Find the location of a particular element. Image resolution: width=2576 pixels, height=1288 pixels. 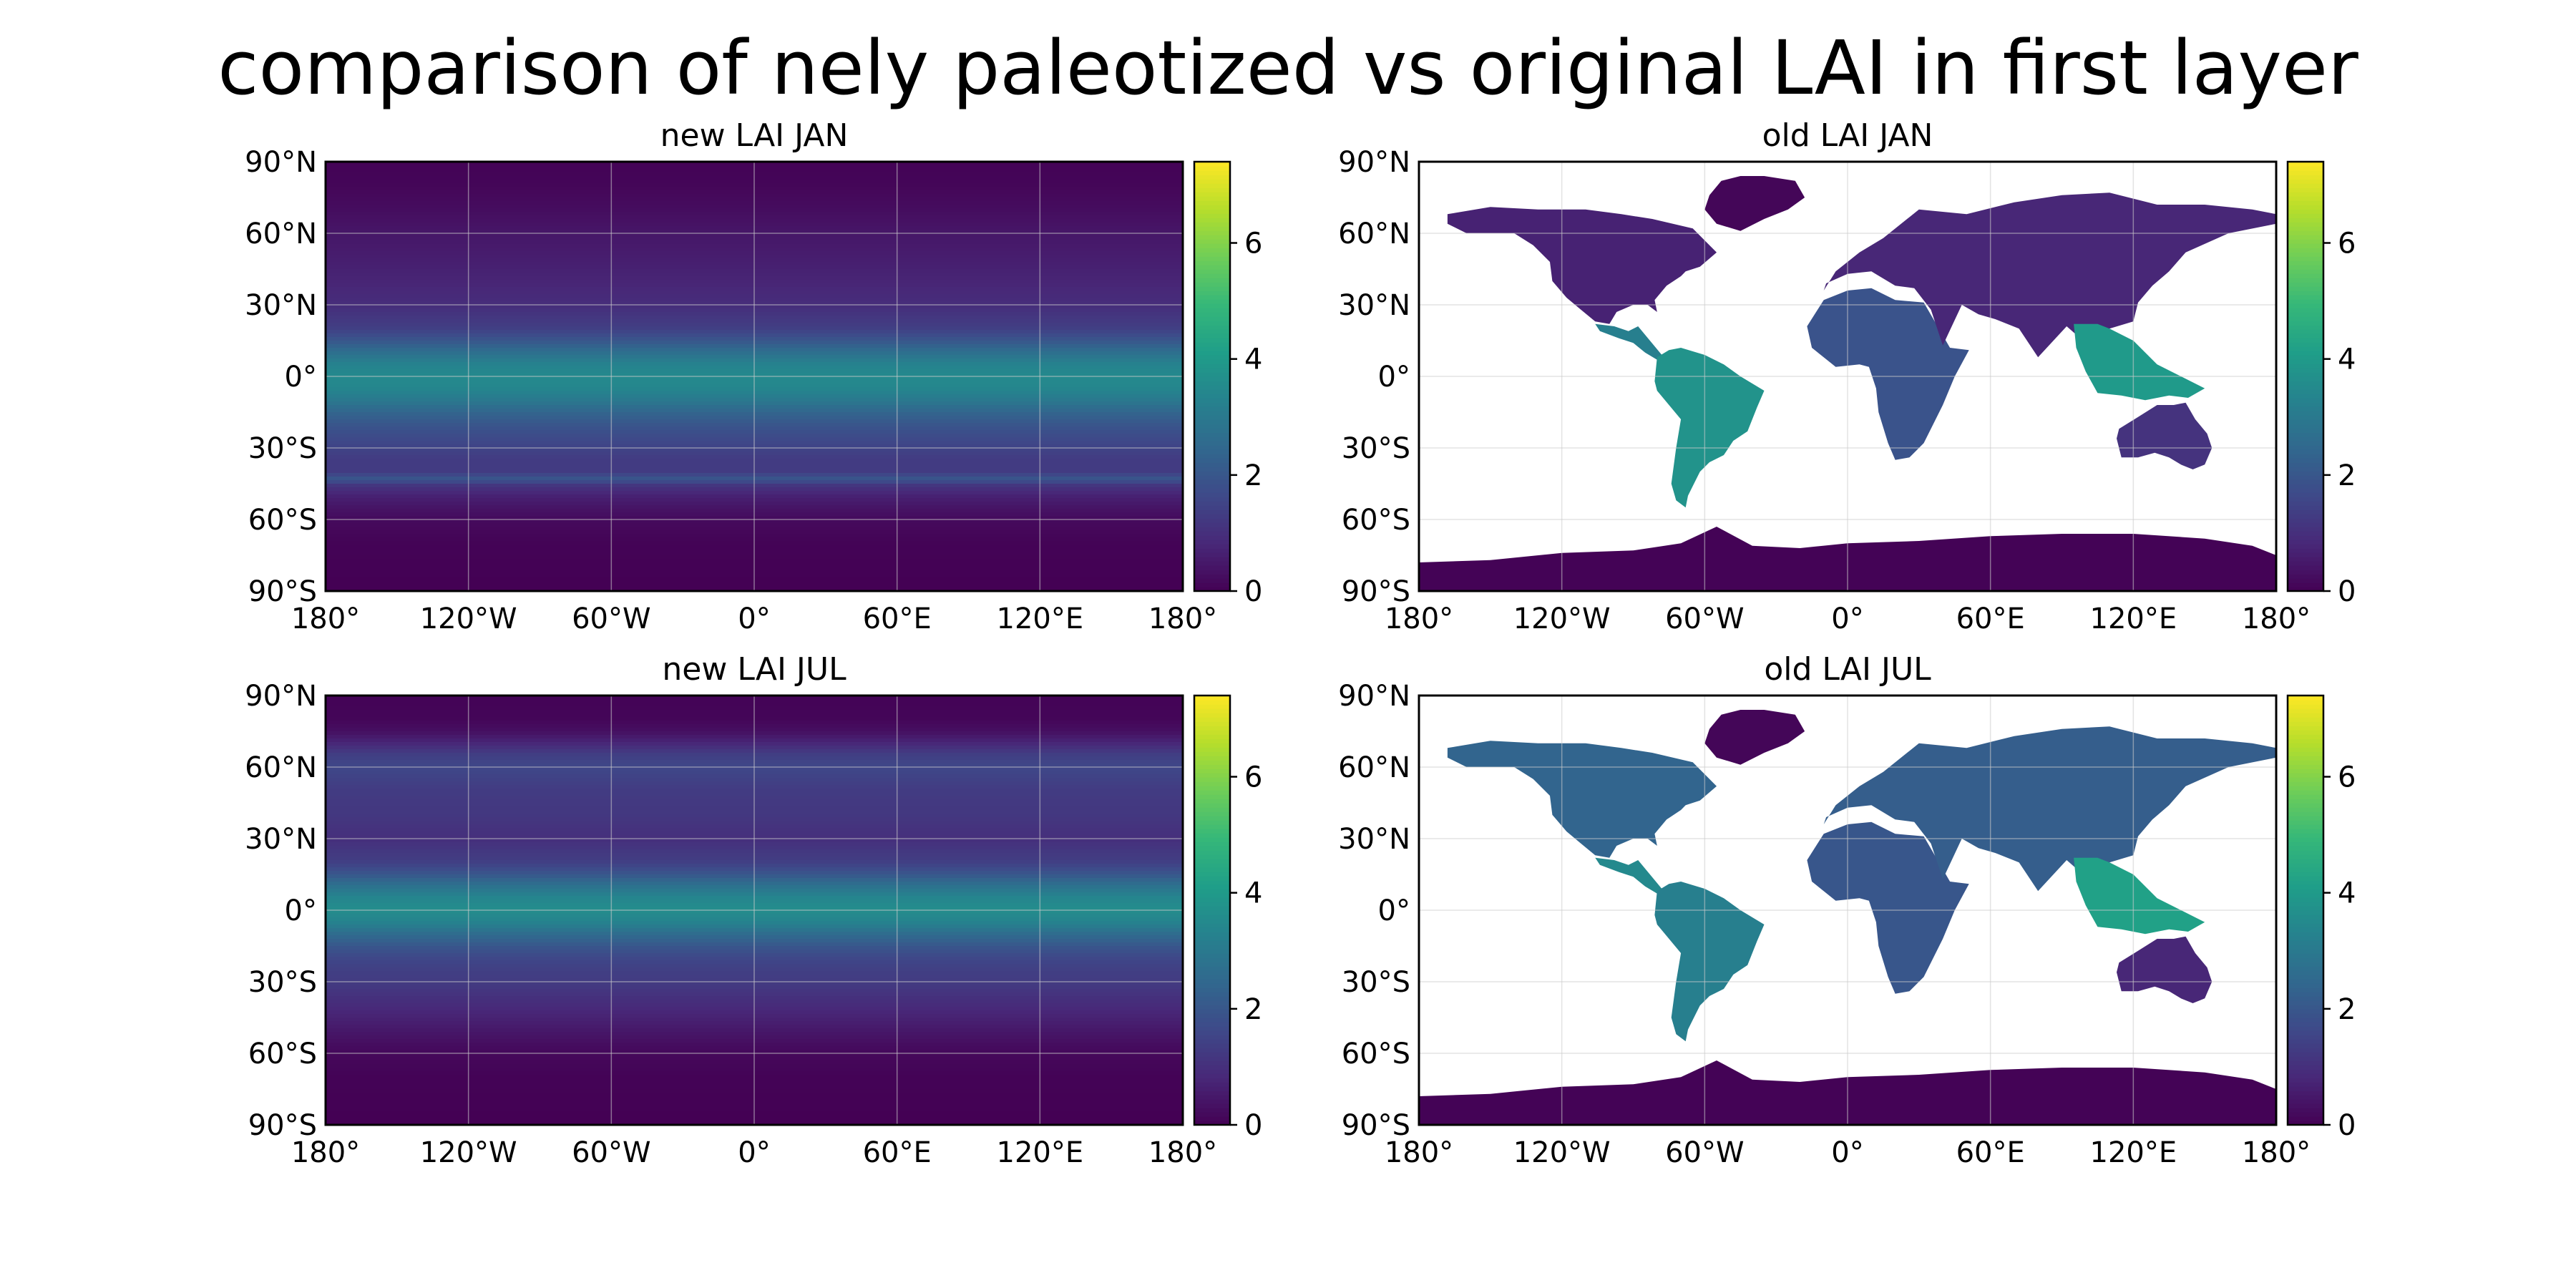

colorbar-tick-label: 2 is located at coordinates (1253, 1009).